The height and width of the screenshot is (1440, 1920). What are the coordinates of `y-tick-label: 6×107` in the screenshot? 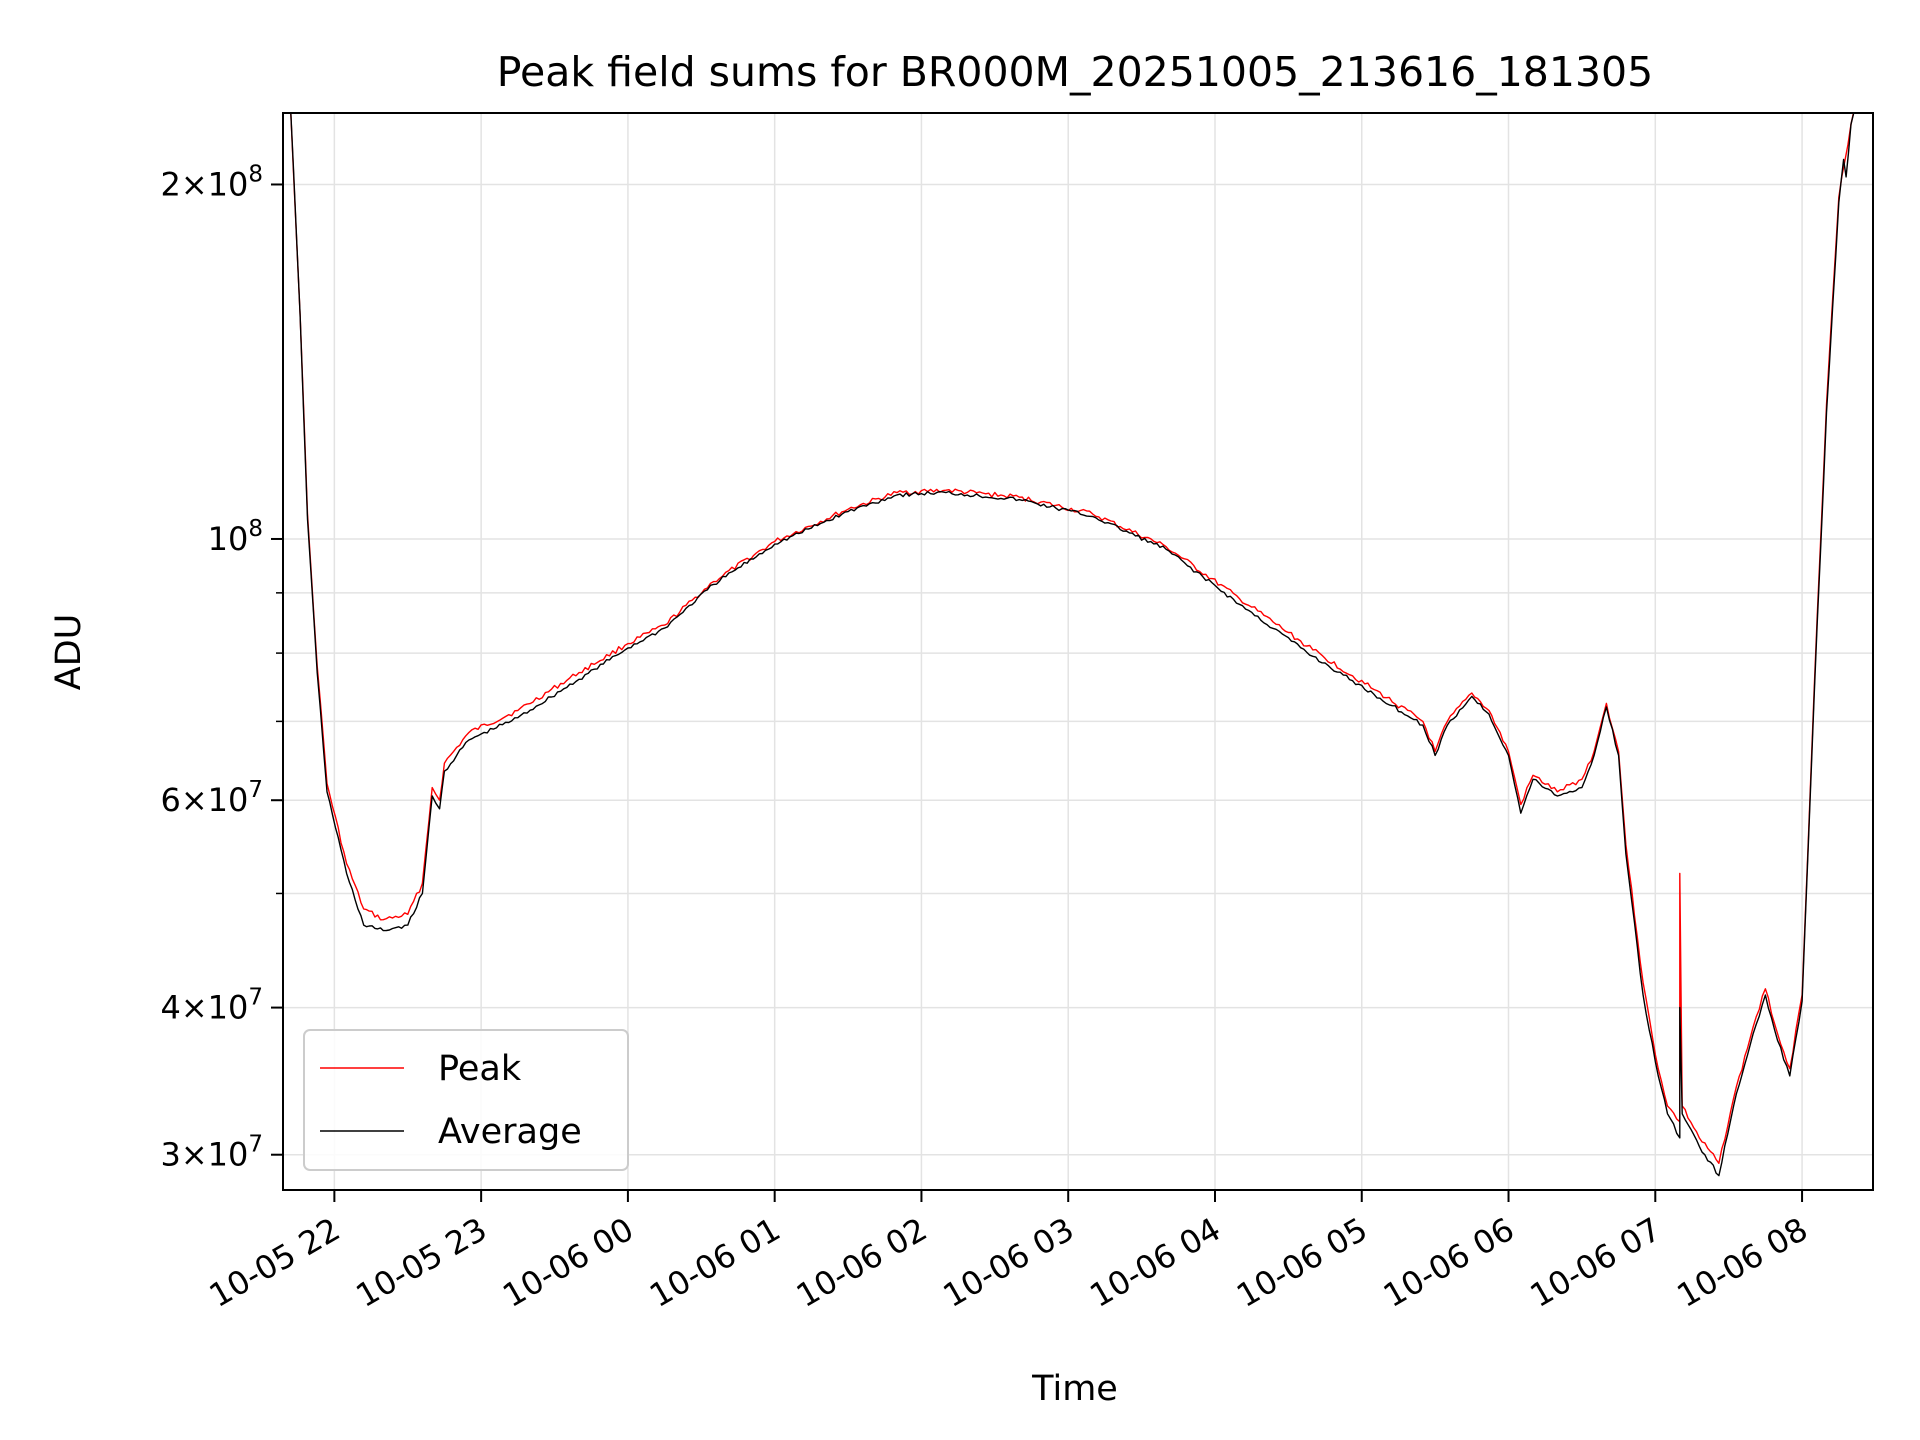 It's located at (211, 798).